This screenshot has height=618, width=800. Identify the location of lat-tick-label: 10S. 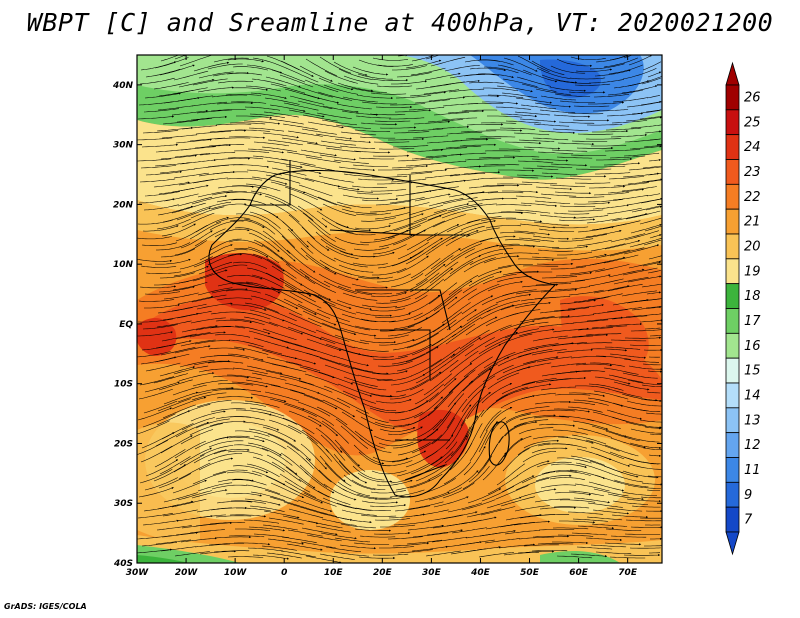
(123, 385).